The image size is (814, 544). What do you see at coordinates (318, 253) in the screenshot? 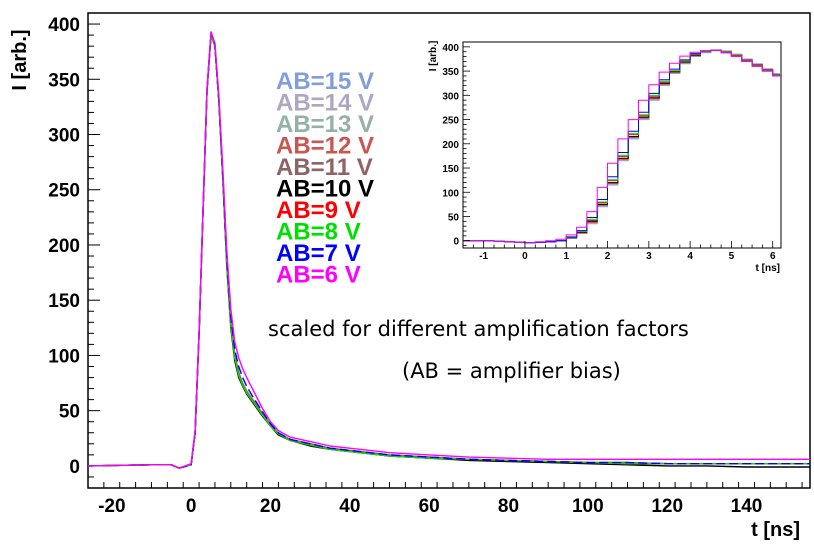
I see `legend-entry-ab-7-v: AB=7 V` at bounding box center [318, 253].